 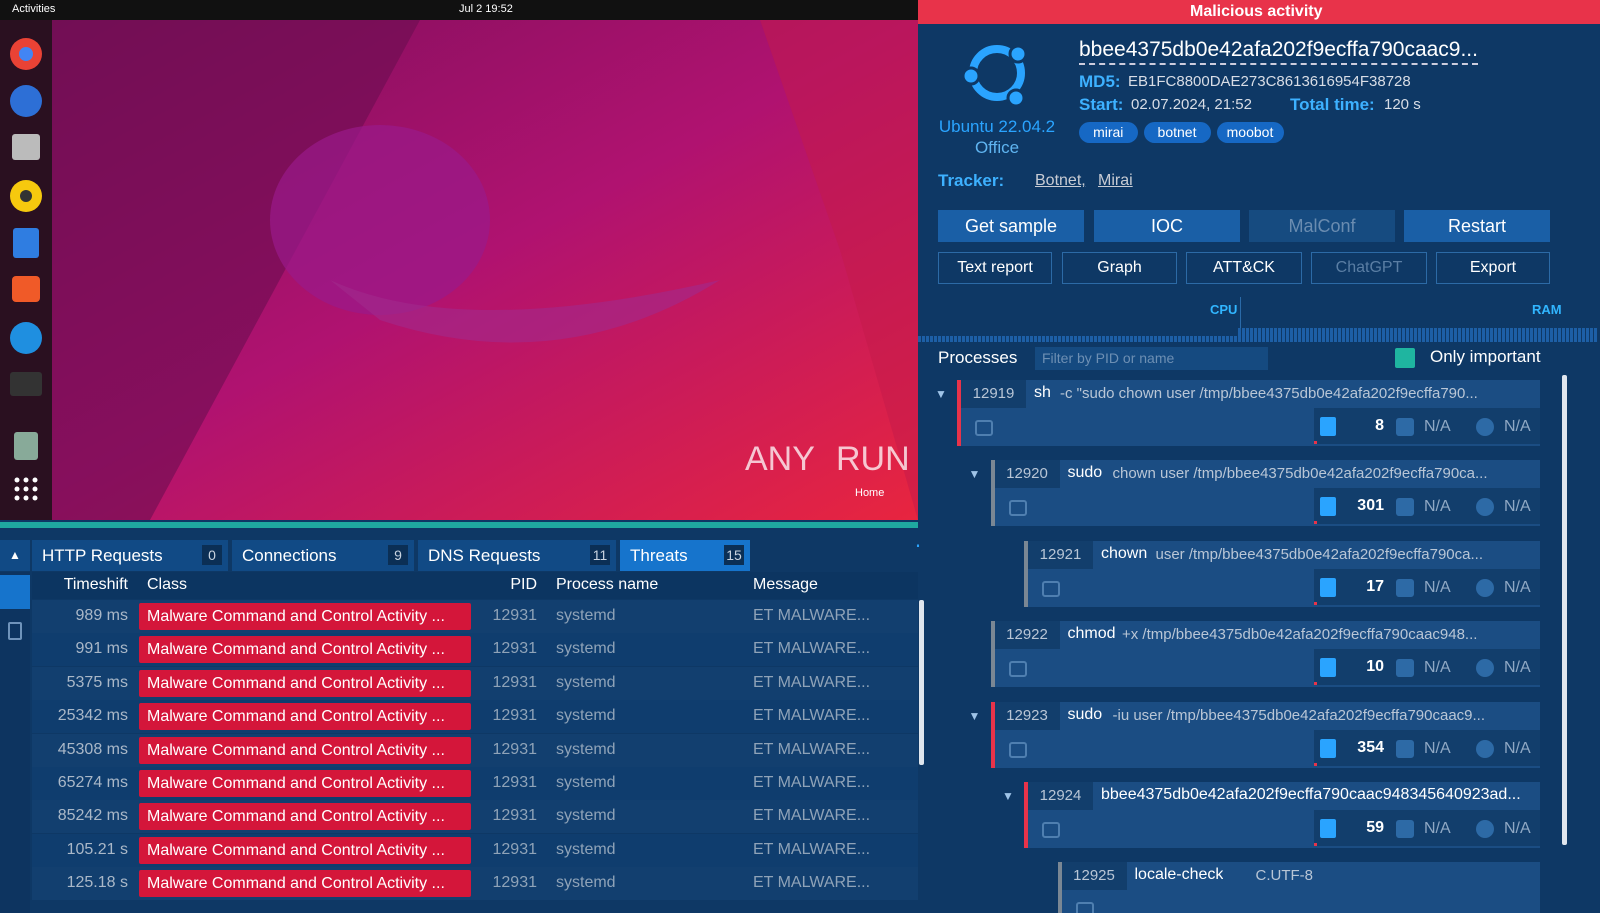 What do you see at coordinates (1485, 829) in the screenshot?
I see `modules-icon` at bounding box center [1485, 829].